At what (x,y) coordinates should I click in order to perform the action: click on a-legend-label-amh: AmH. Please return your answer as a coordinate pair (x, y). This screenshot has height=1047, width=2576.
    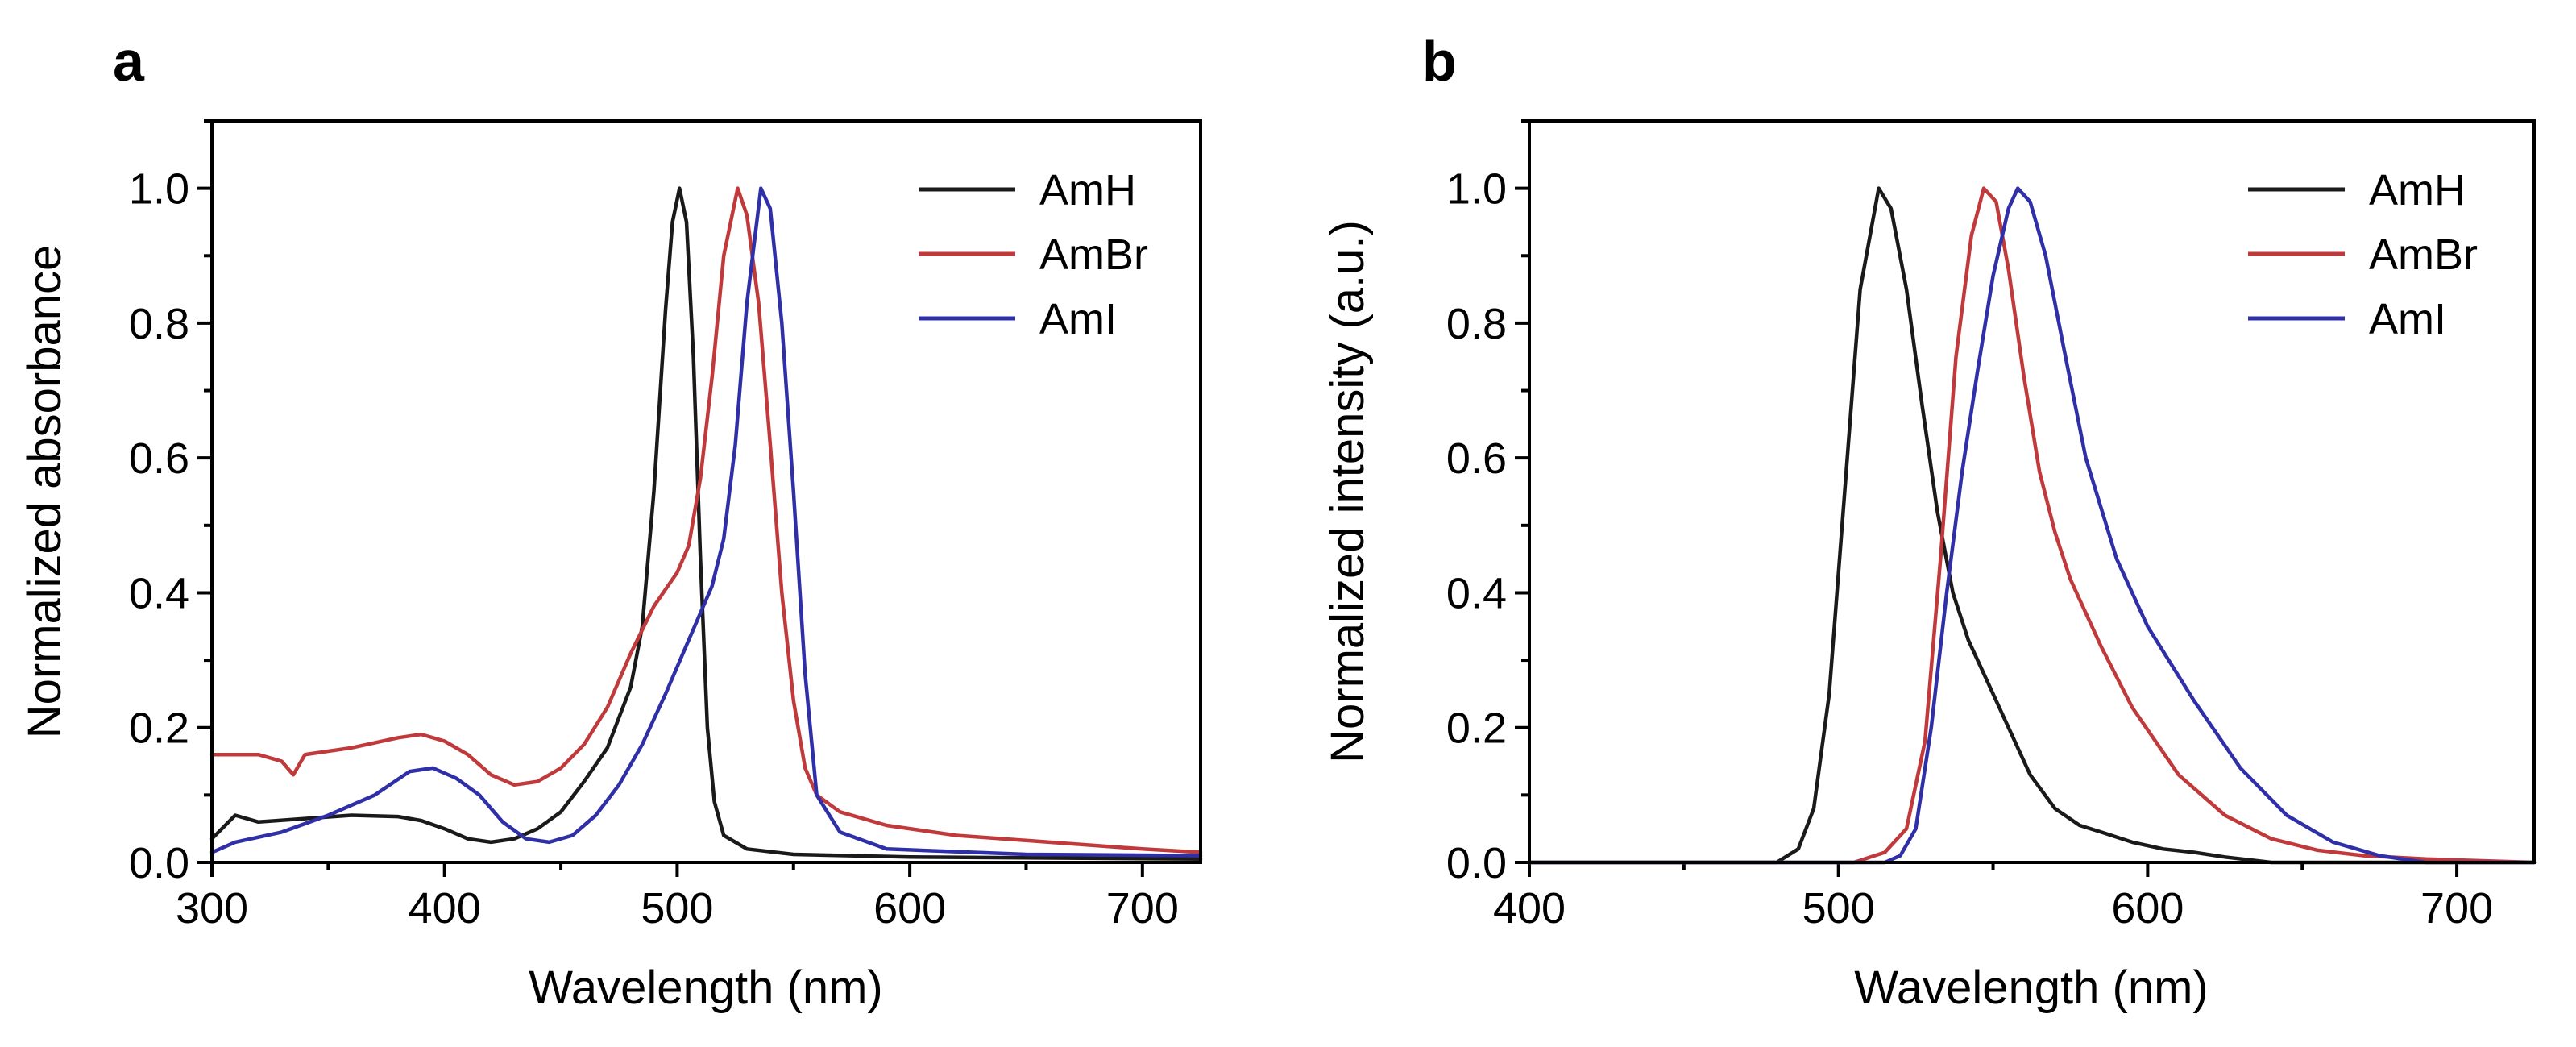
    Looking at the image, I should click on (1087, 190).